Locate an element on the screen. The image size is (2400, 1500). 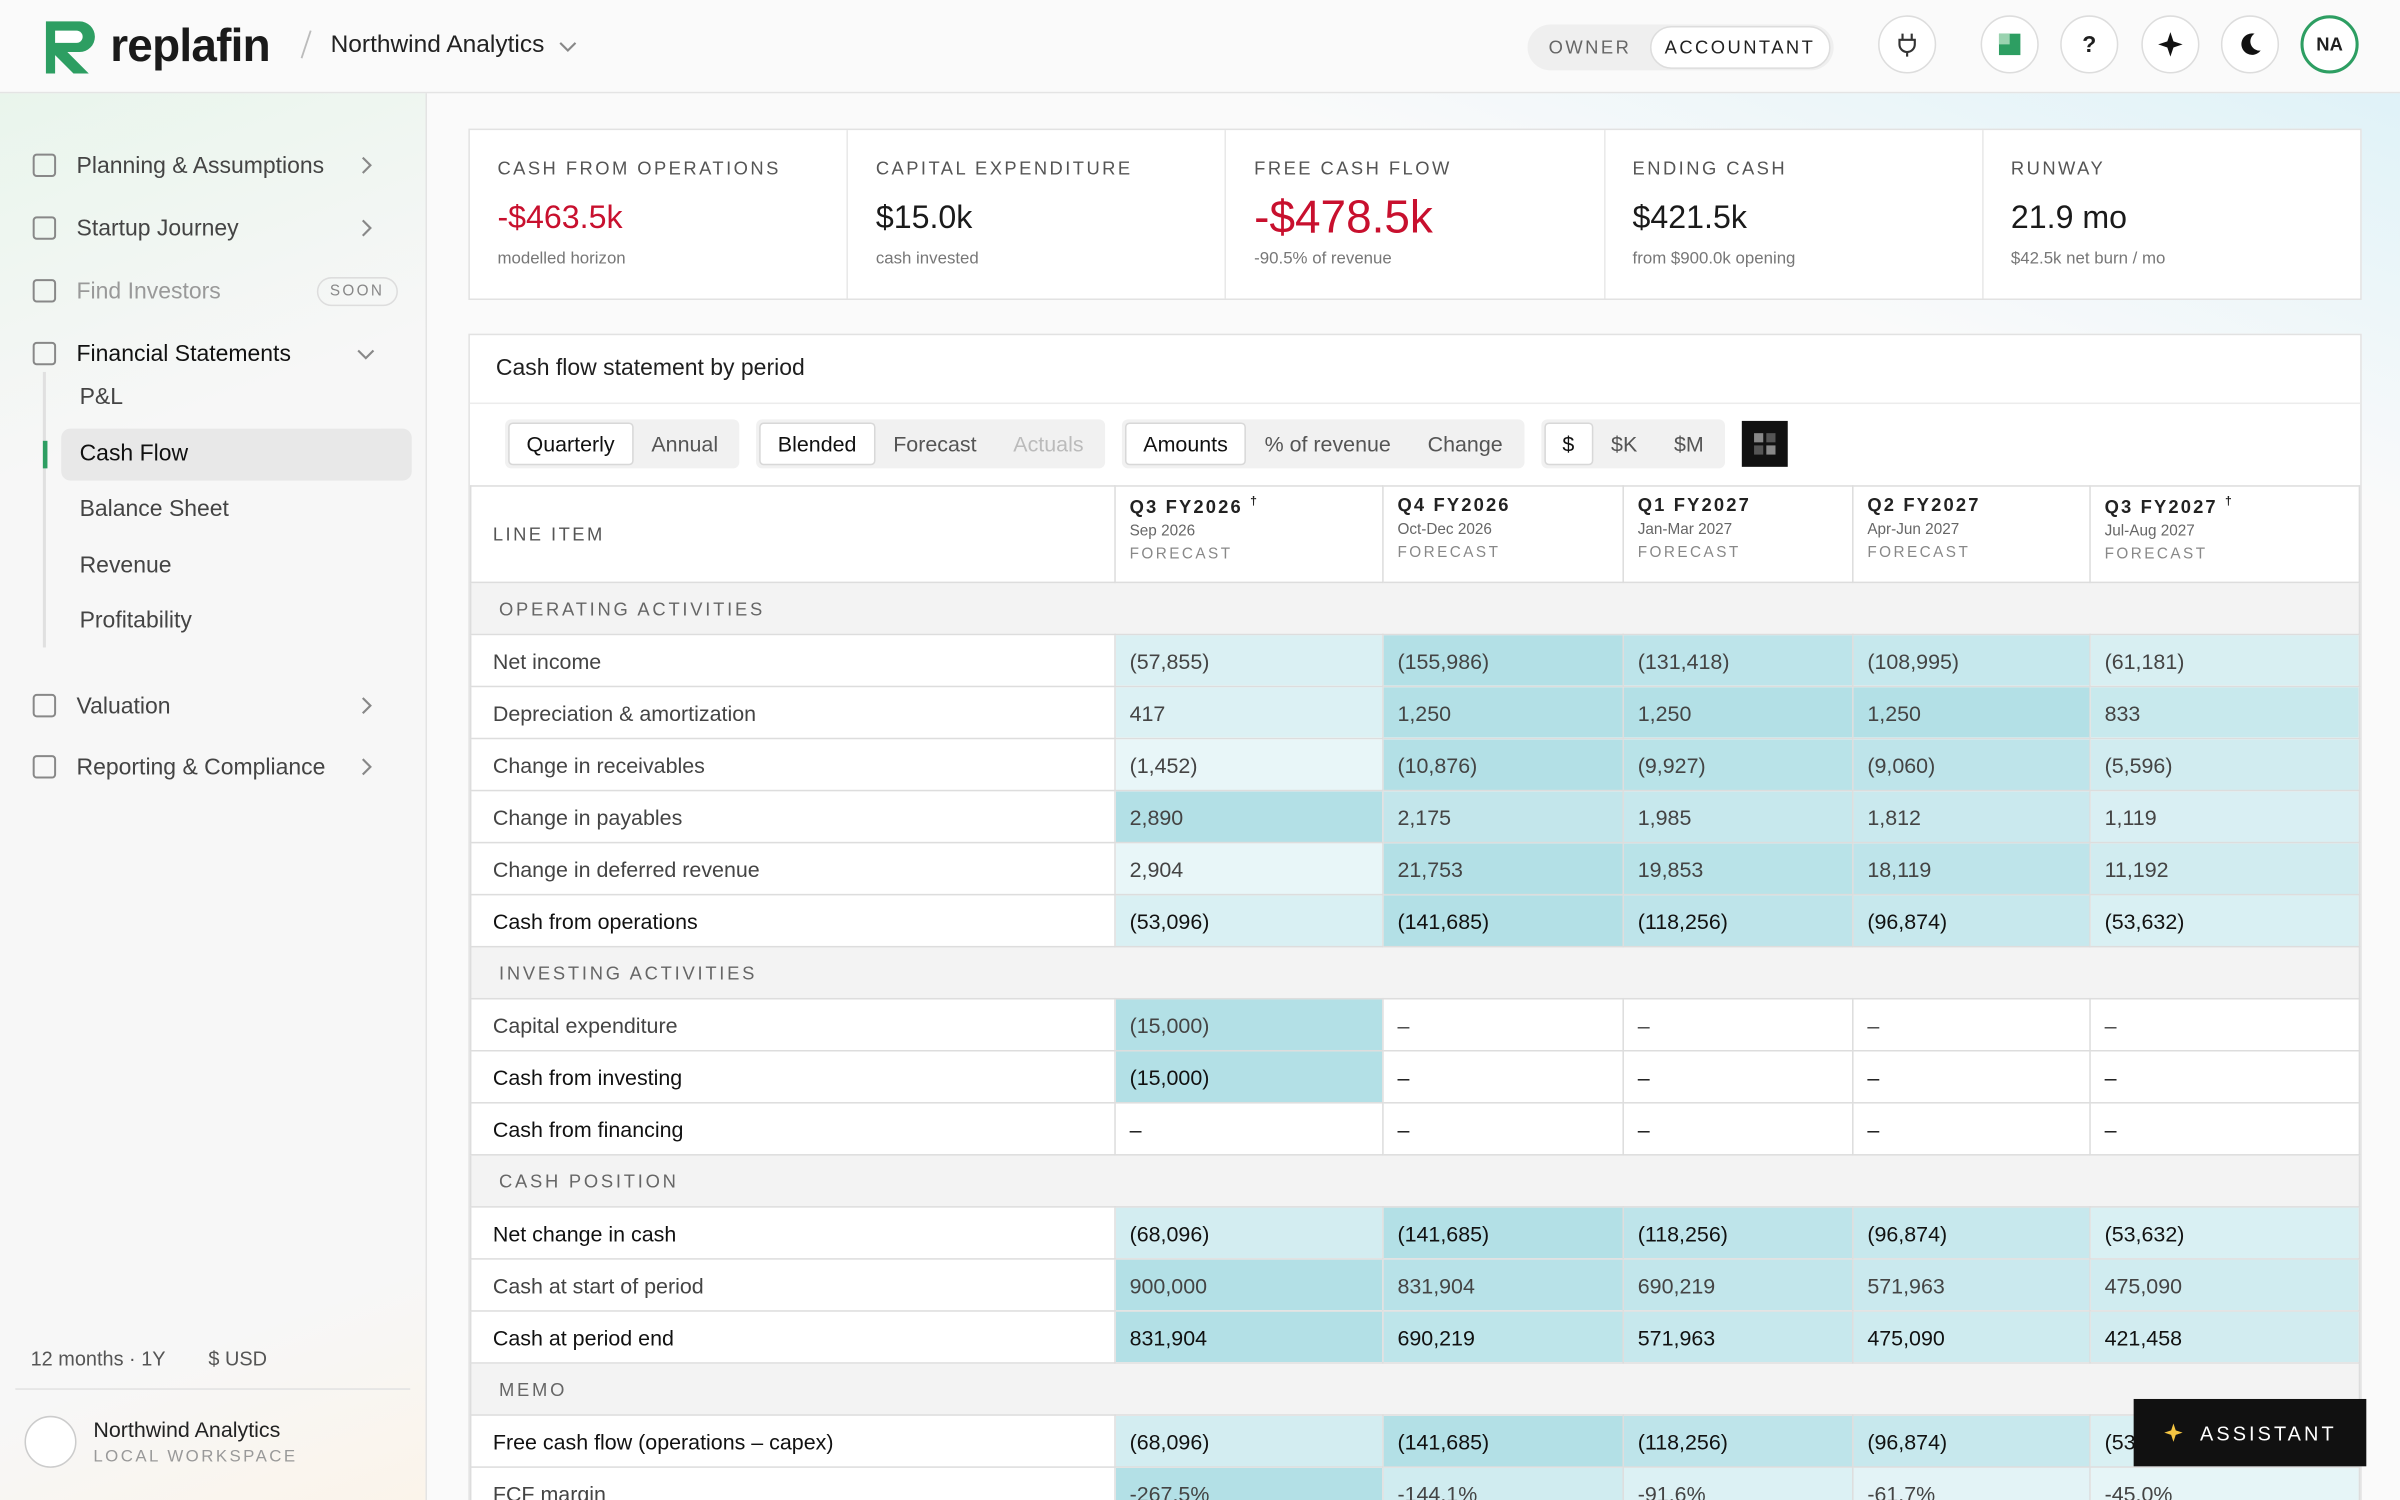
line-item-label: Cash from investing is located at coordinates (792, 1076).